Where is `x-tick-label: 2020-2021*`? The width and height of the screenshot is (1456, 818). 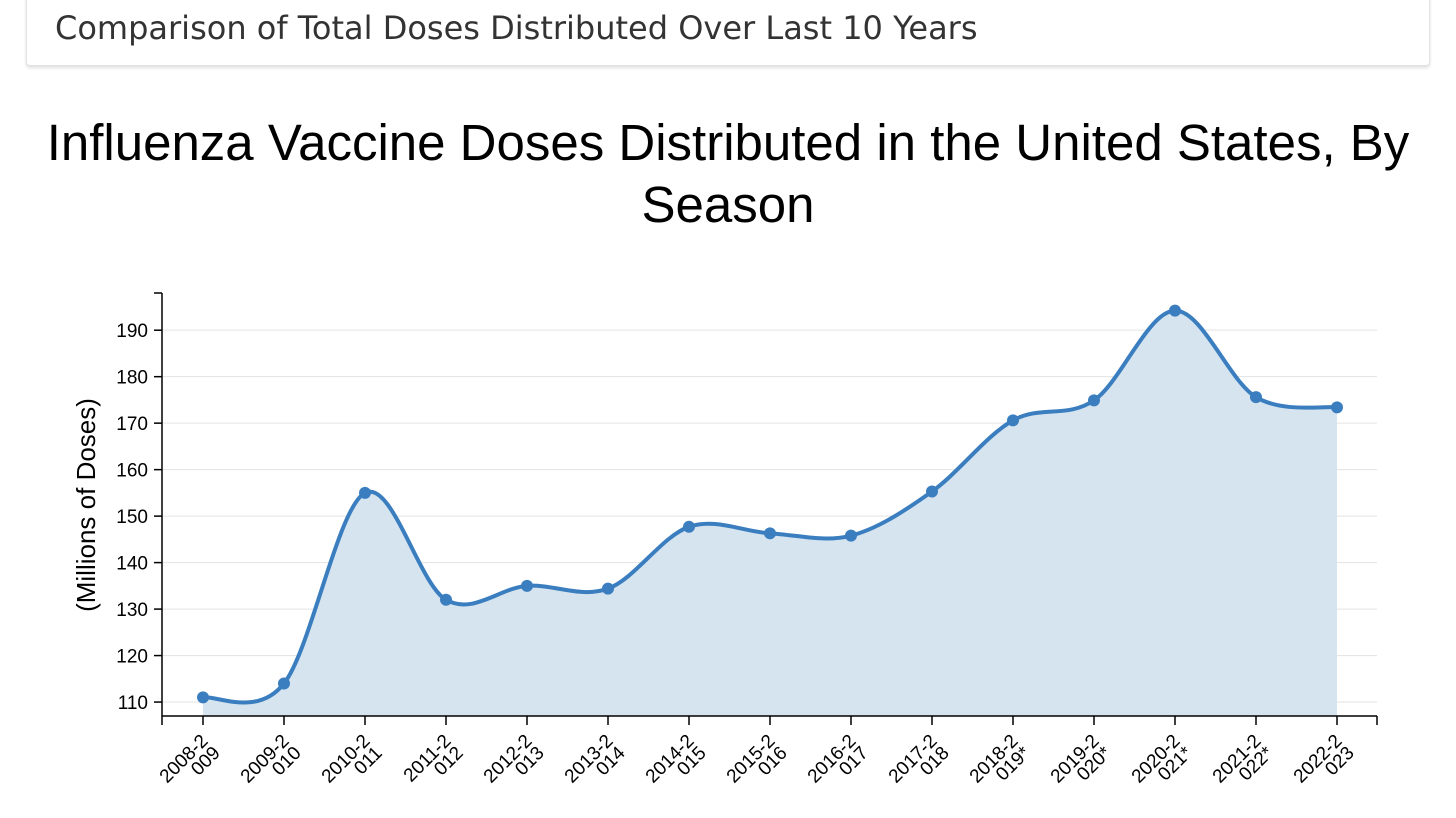 x-tick-label: 2020-2021* is located at coordinates (1162, 764).